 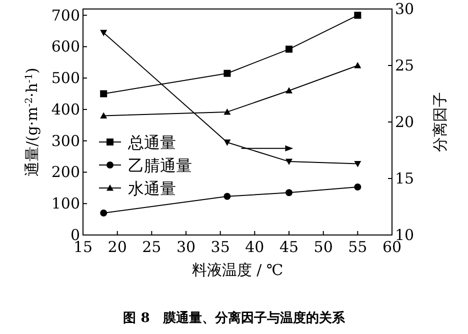 I want to click on y2-tick-label: 20, so click(x=404, y=122).